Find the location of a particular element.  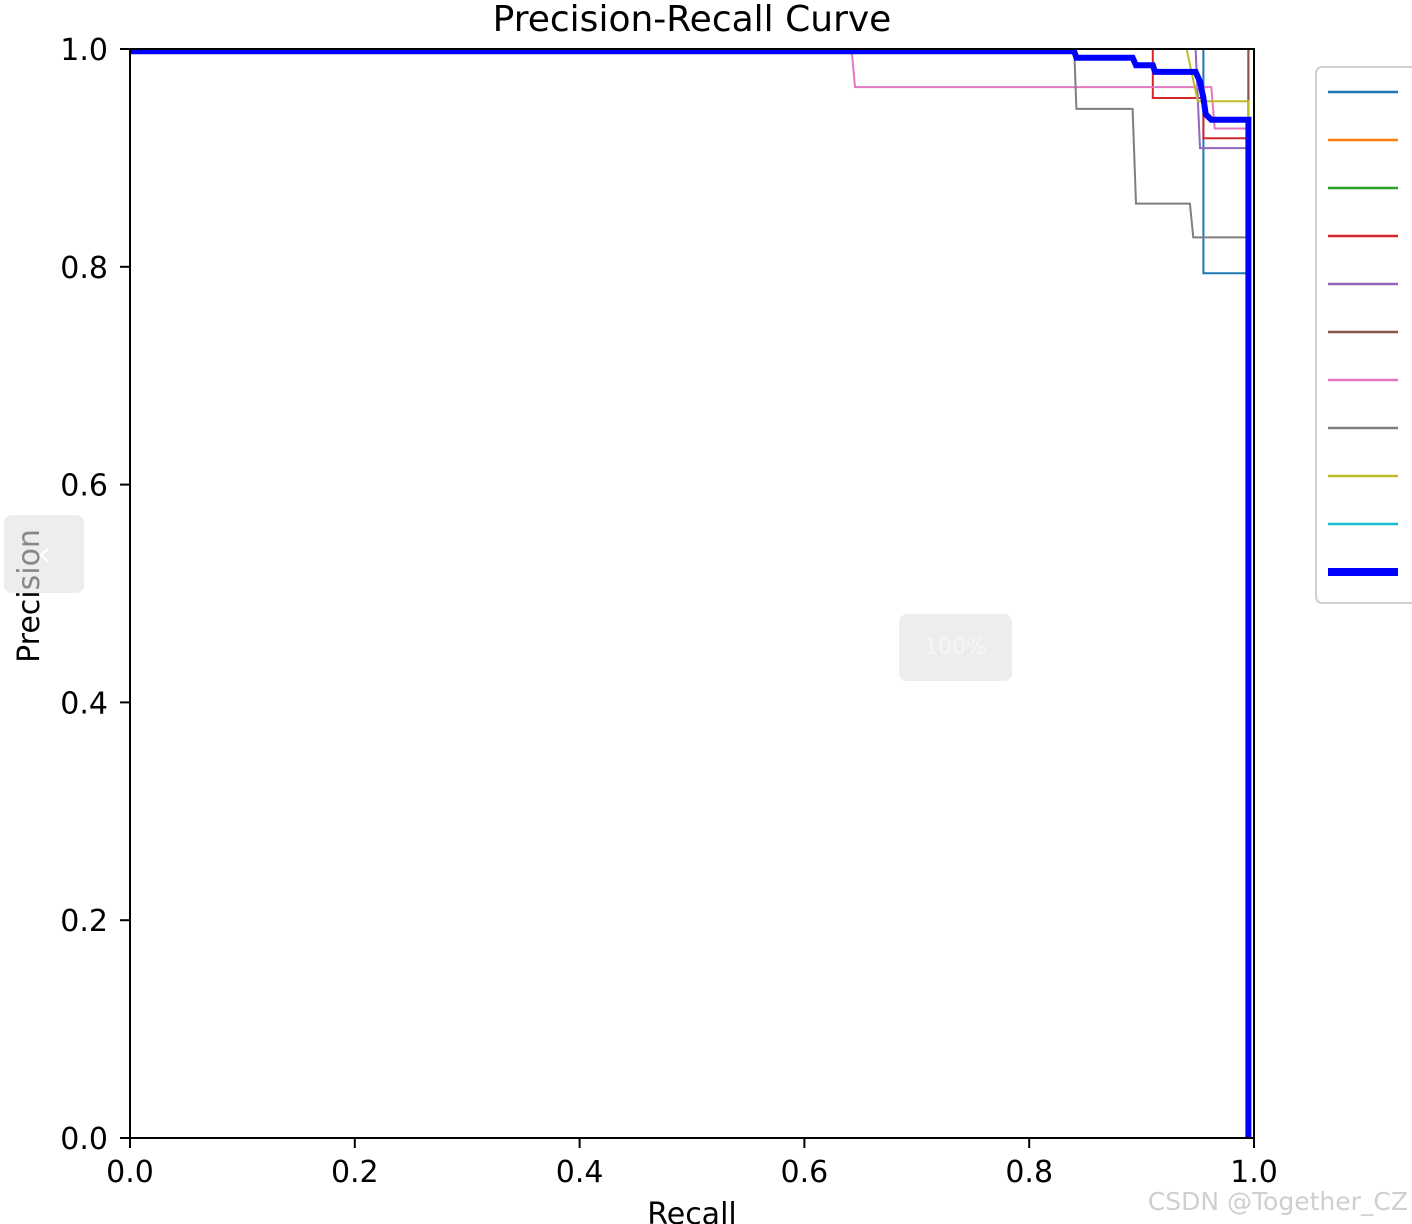

legend is located at coordinates (1363, 335).